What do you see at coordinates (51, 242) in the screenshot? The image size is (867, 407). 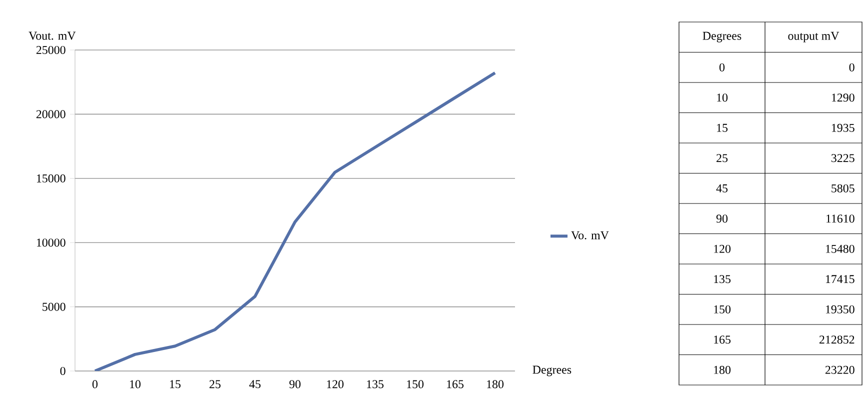 I see `y-tick-label: 10000` at bounding box center [51, 242].